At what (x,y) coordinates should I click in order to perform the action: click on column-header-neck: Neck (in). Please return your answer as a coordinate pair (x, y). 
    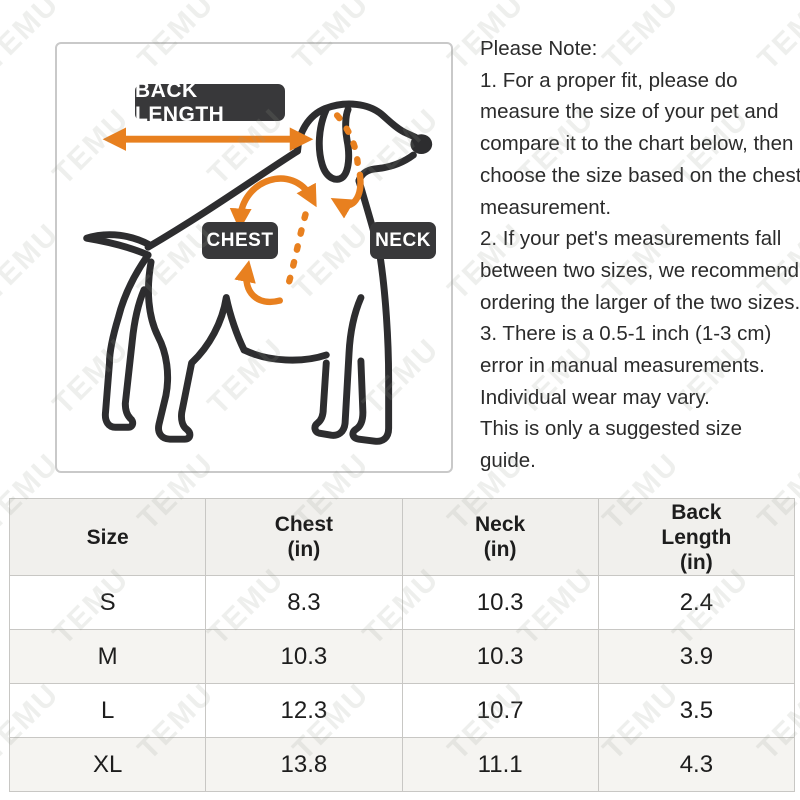
    Looking at the image, I should click on (500, 537).